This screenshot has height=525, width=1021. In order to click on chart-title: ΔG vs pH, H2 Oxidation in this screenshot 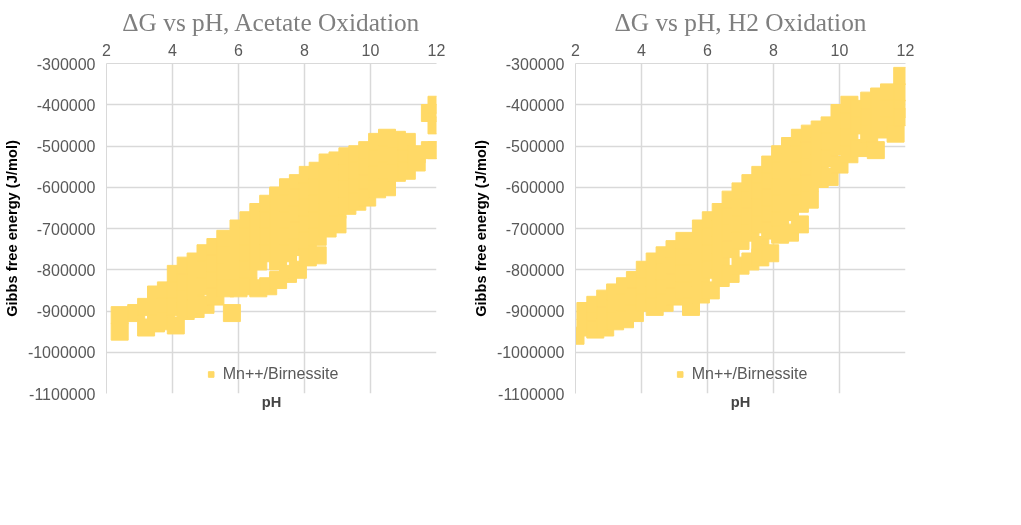, I will do `click(740, 21)`.